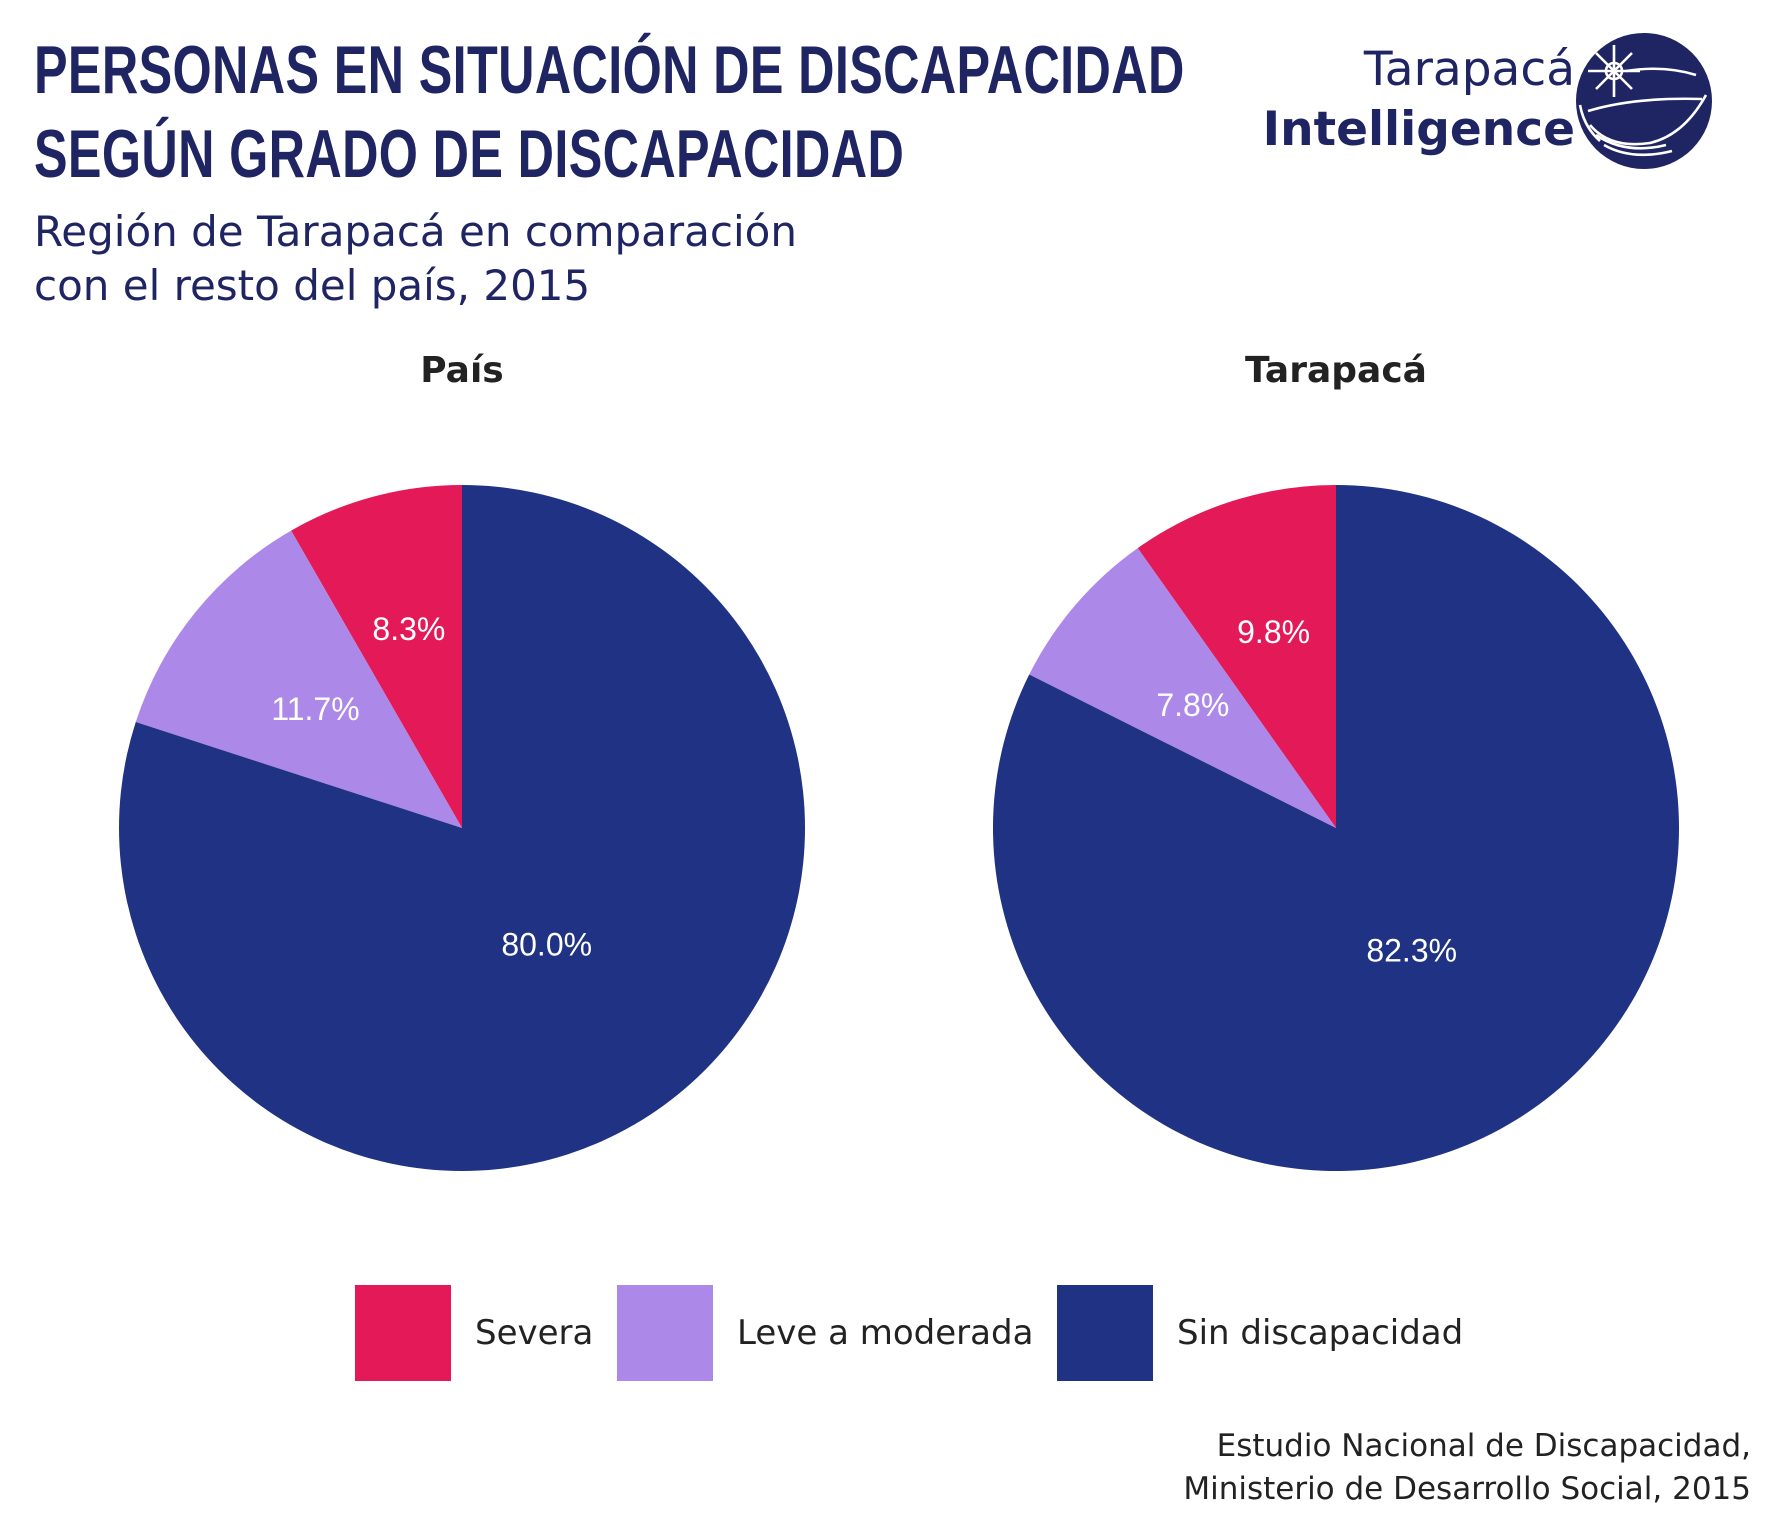 Image resolution: width=1771 pixels, height=1535 pixels. What do you see at coordinates (1644, 101) in the screenshot?
I see `compass-globe-logo-icon` at bounding box center [1644, 101].